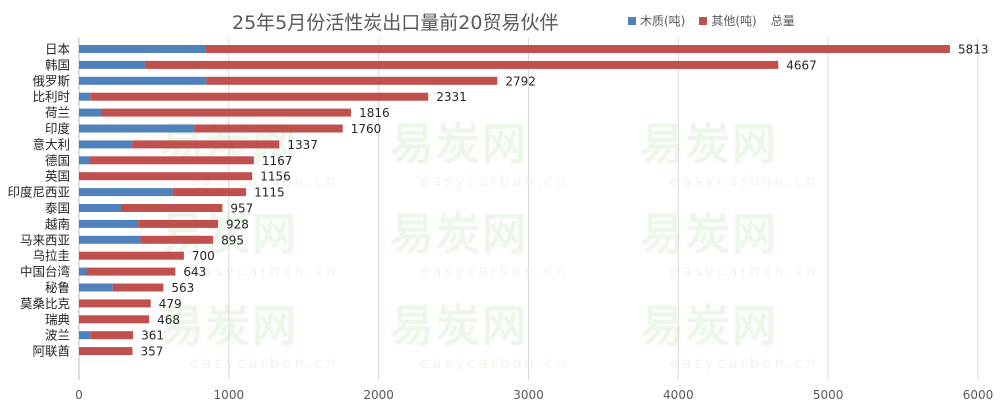 The image size is (1000, 411). Describe the element at coordinates (57, 64) in the screenshot. I see `category-label: 韩国` at that location.